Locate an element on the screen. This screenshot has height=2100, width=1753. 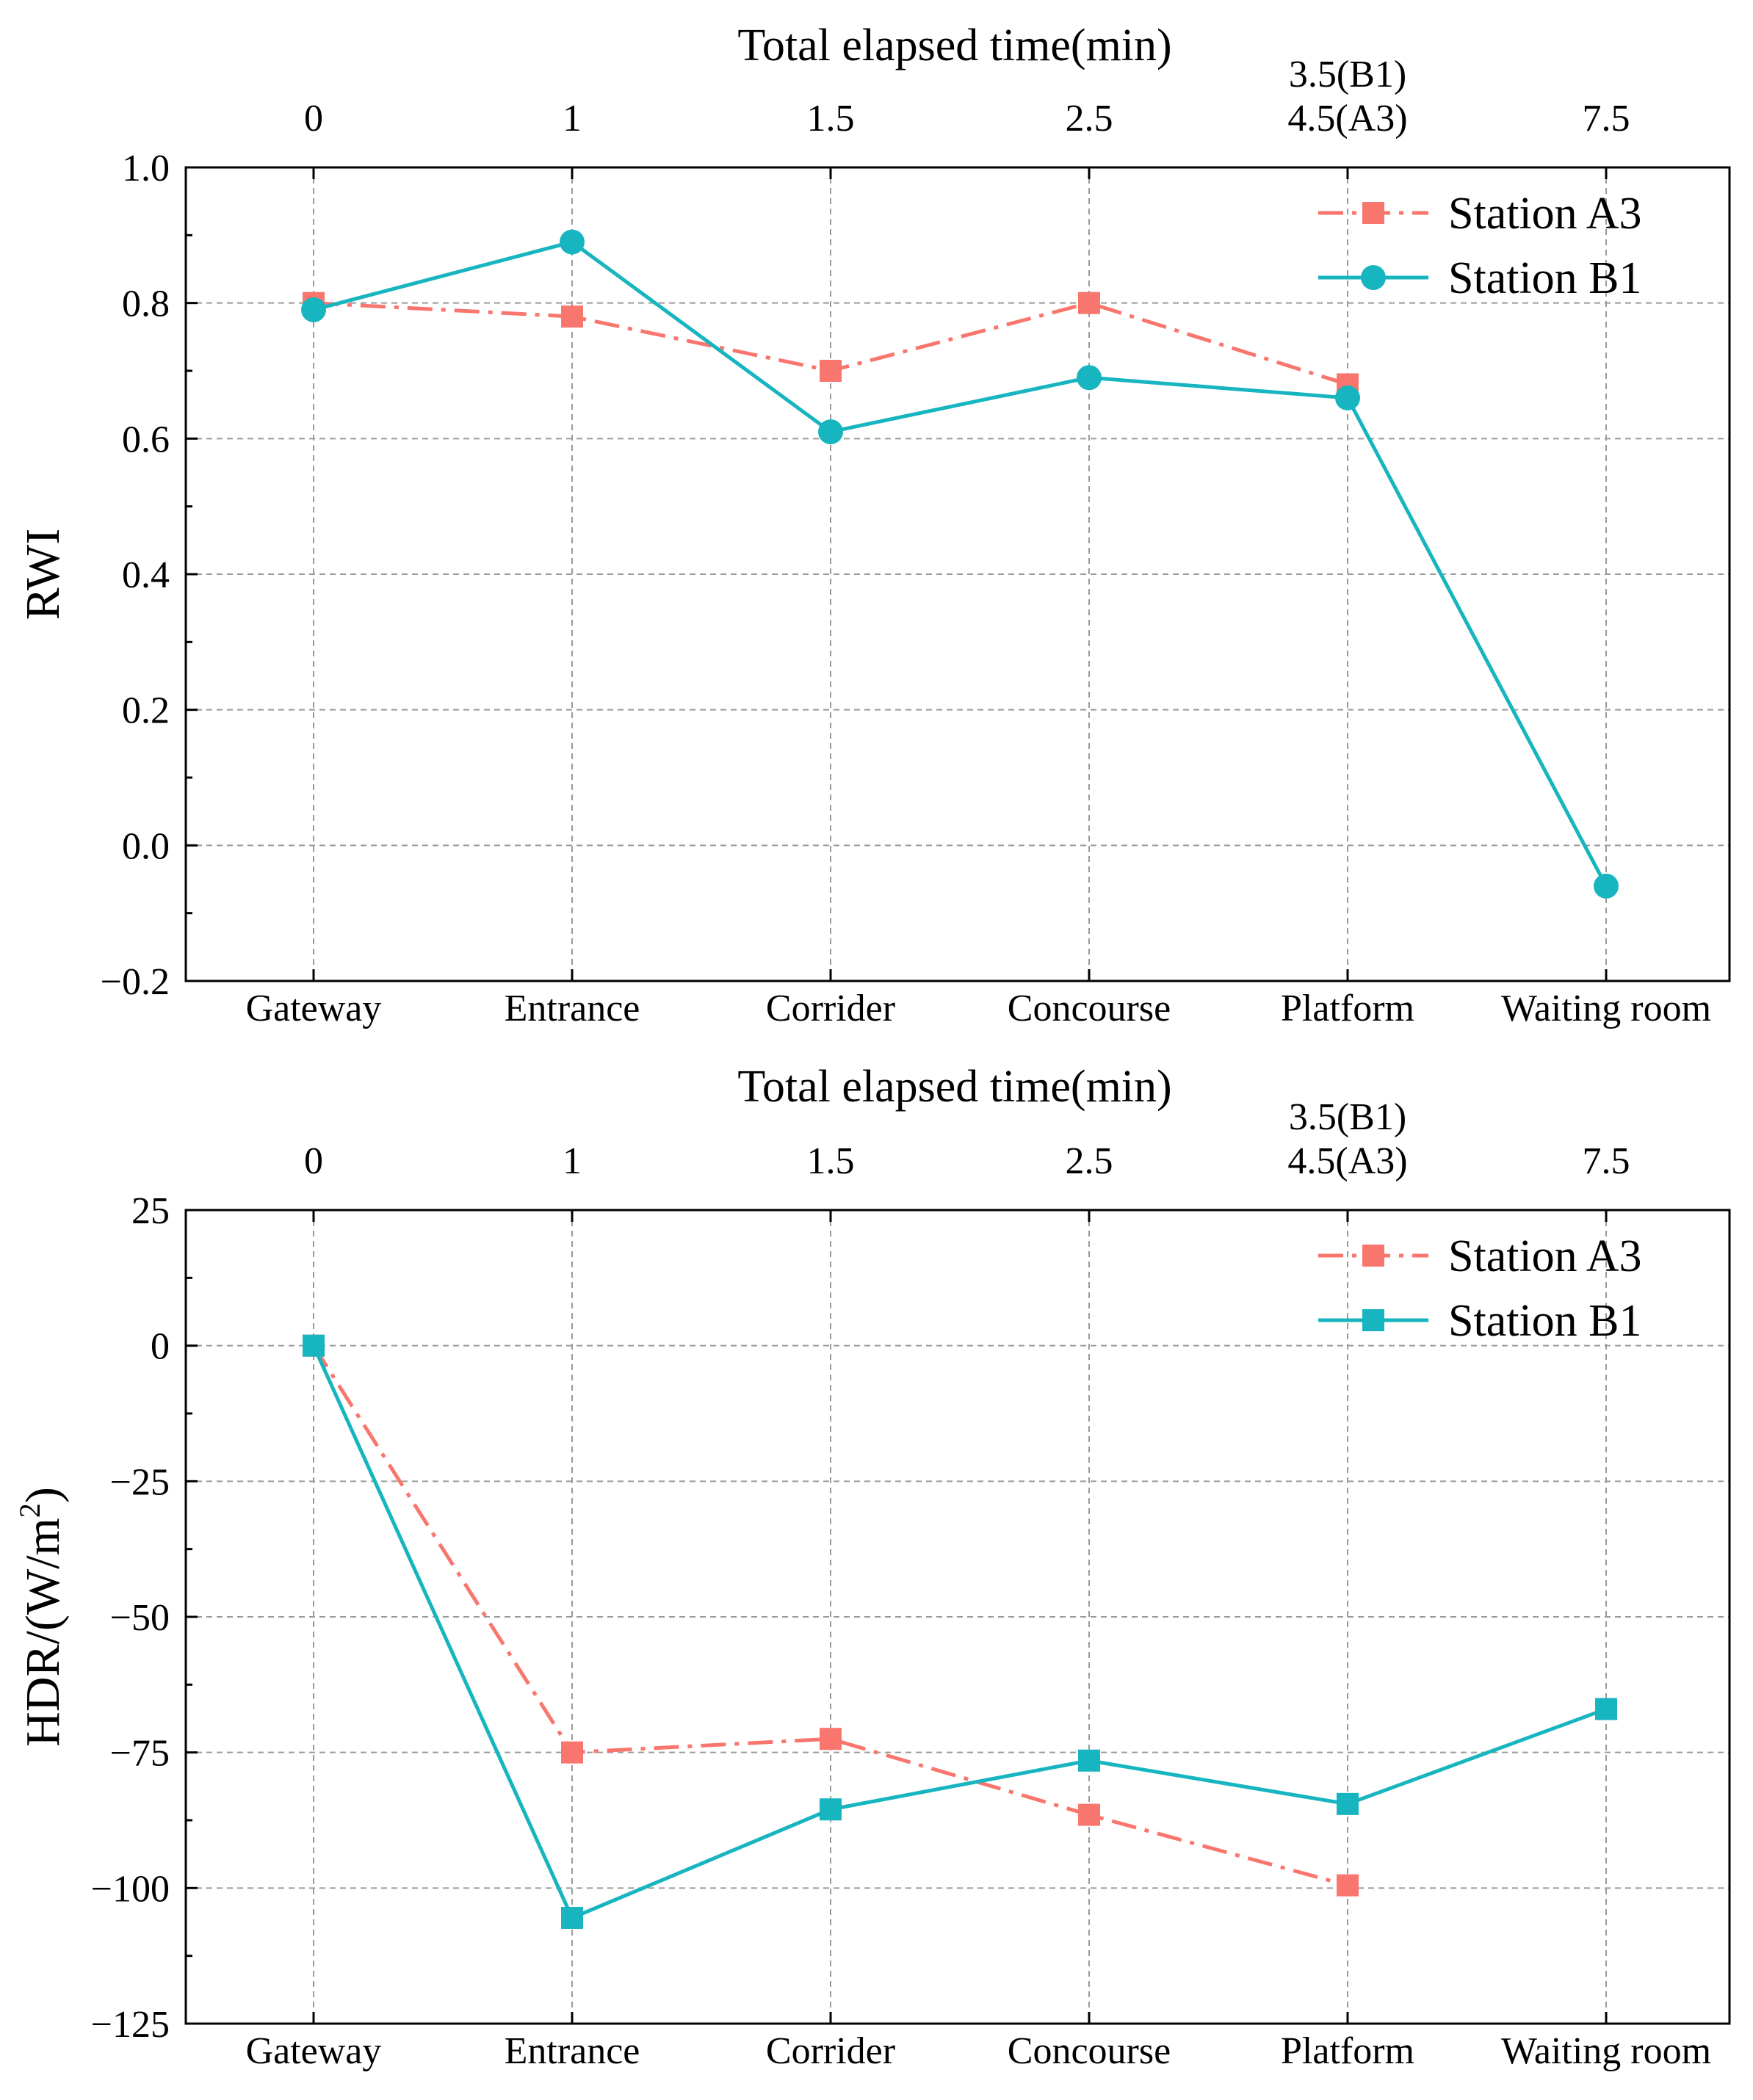
y-axis-label: RWI is located at coordinates (43, 574).